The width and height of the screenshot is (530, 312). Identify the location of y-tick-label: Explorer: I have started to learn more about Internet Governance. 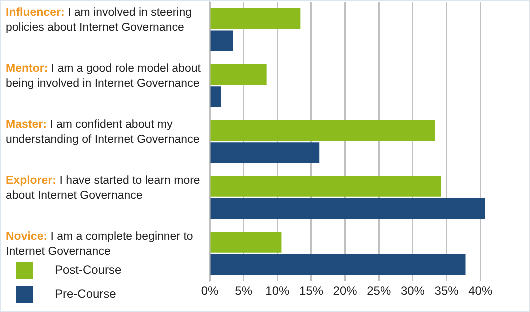
(104, 189).